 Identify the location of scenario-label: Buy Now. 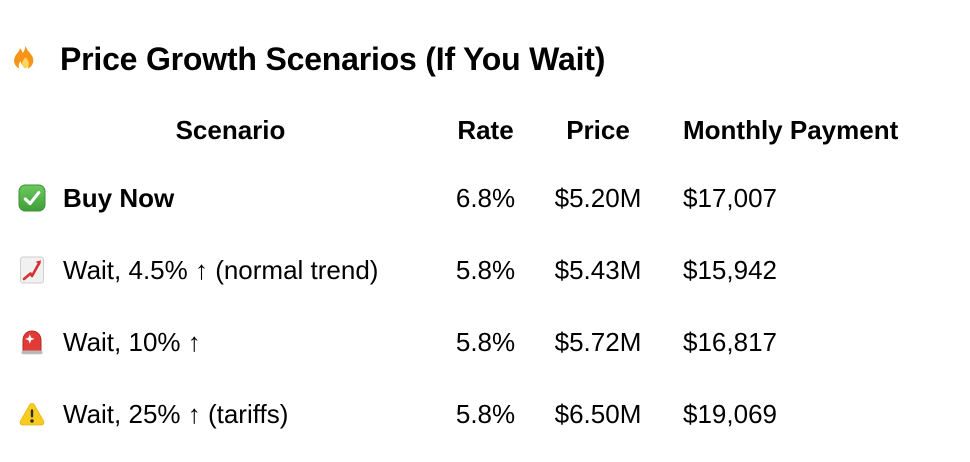
(119, 197).